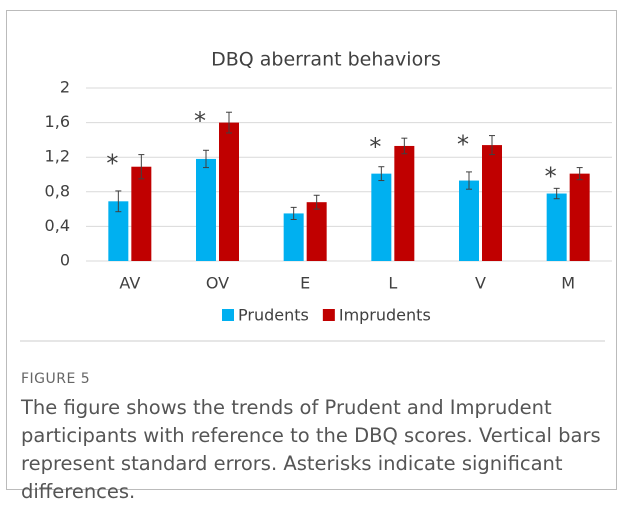  I want to click on legend-label: Imprudents, so click(385, 315).